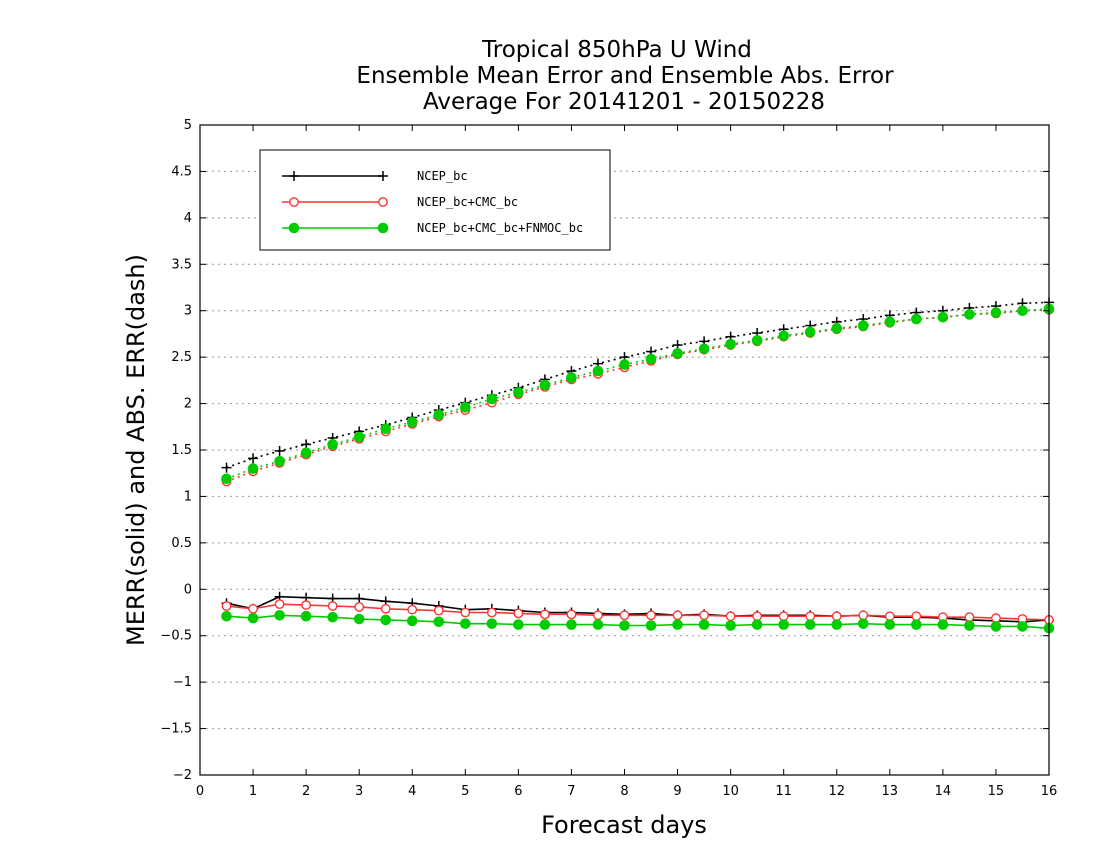 The width and height of the screenshot is (1100, 850). What do you see at coordinates (200, 791) in the screenshot?
I see `x-tick-label: 0` at bounding box center [200, 791].